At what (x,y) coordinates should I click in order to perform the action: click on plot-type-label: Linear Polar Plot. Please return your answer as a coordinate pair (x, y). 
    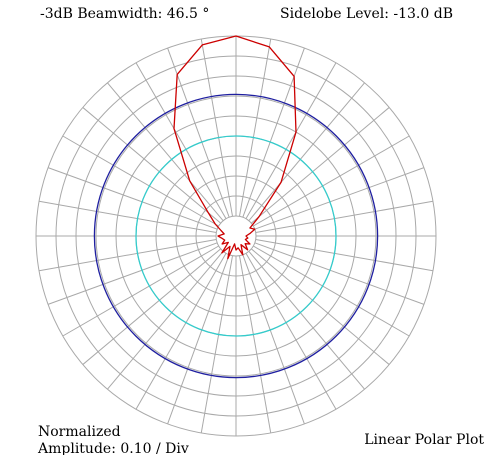
    Looking at the image, I should click on (424, 440).